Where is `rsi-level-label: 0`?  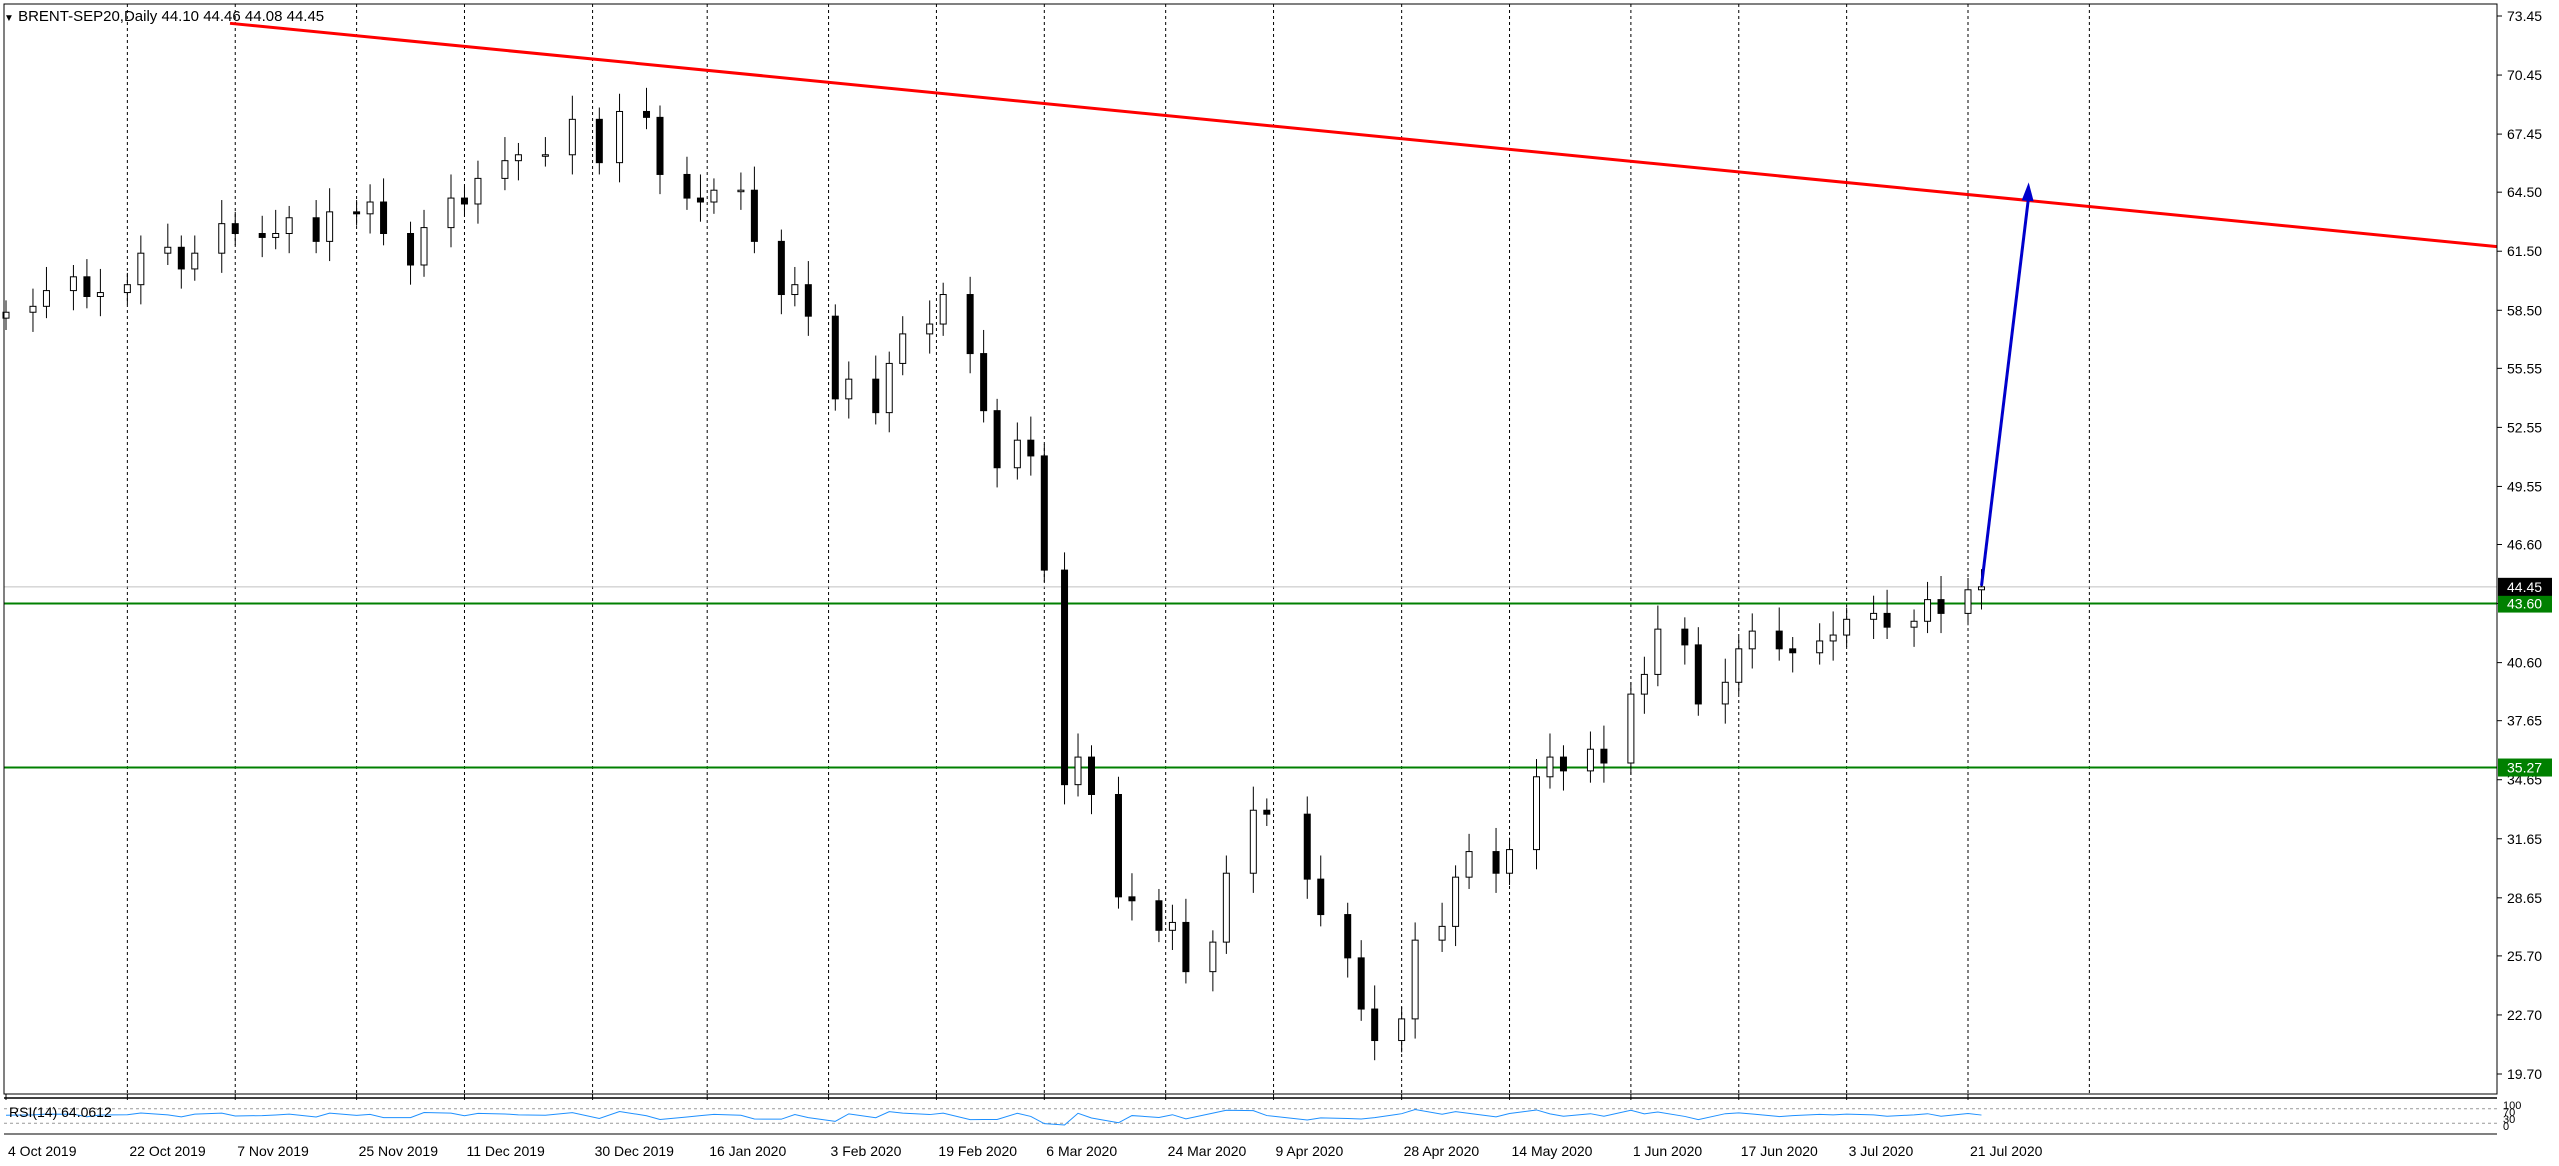 rsi-level-label: 0 is located at coordinates (2506, 1127).